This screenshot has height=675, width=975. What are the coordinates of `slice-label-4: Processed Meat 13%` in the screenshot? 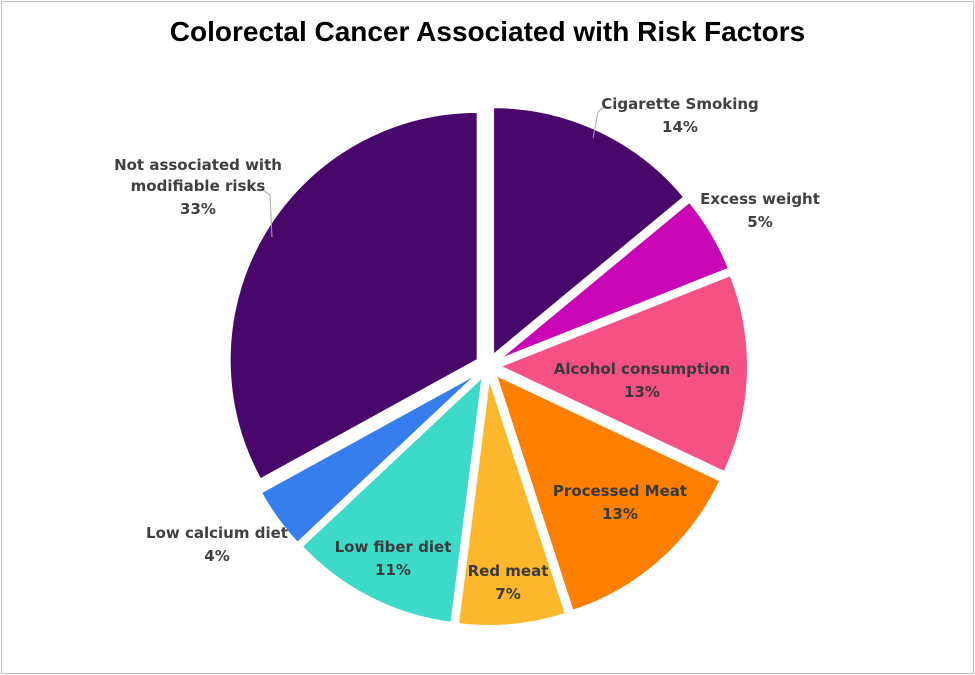 It's located at (620, 502).